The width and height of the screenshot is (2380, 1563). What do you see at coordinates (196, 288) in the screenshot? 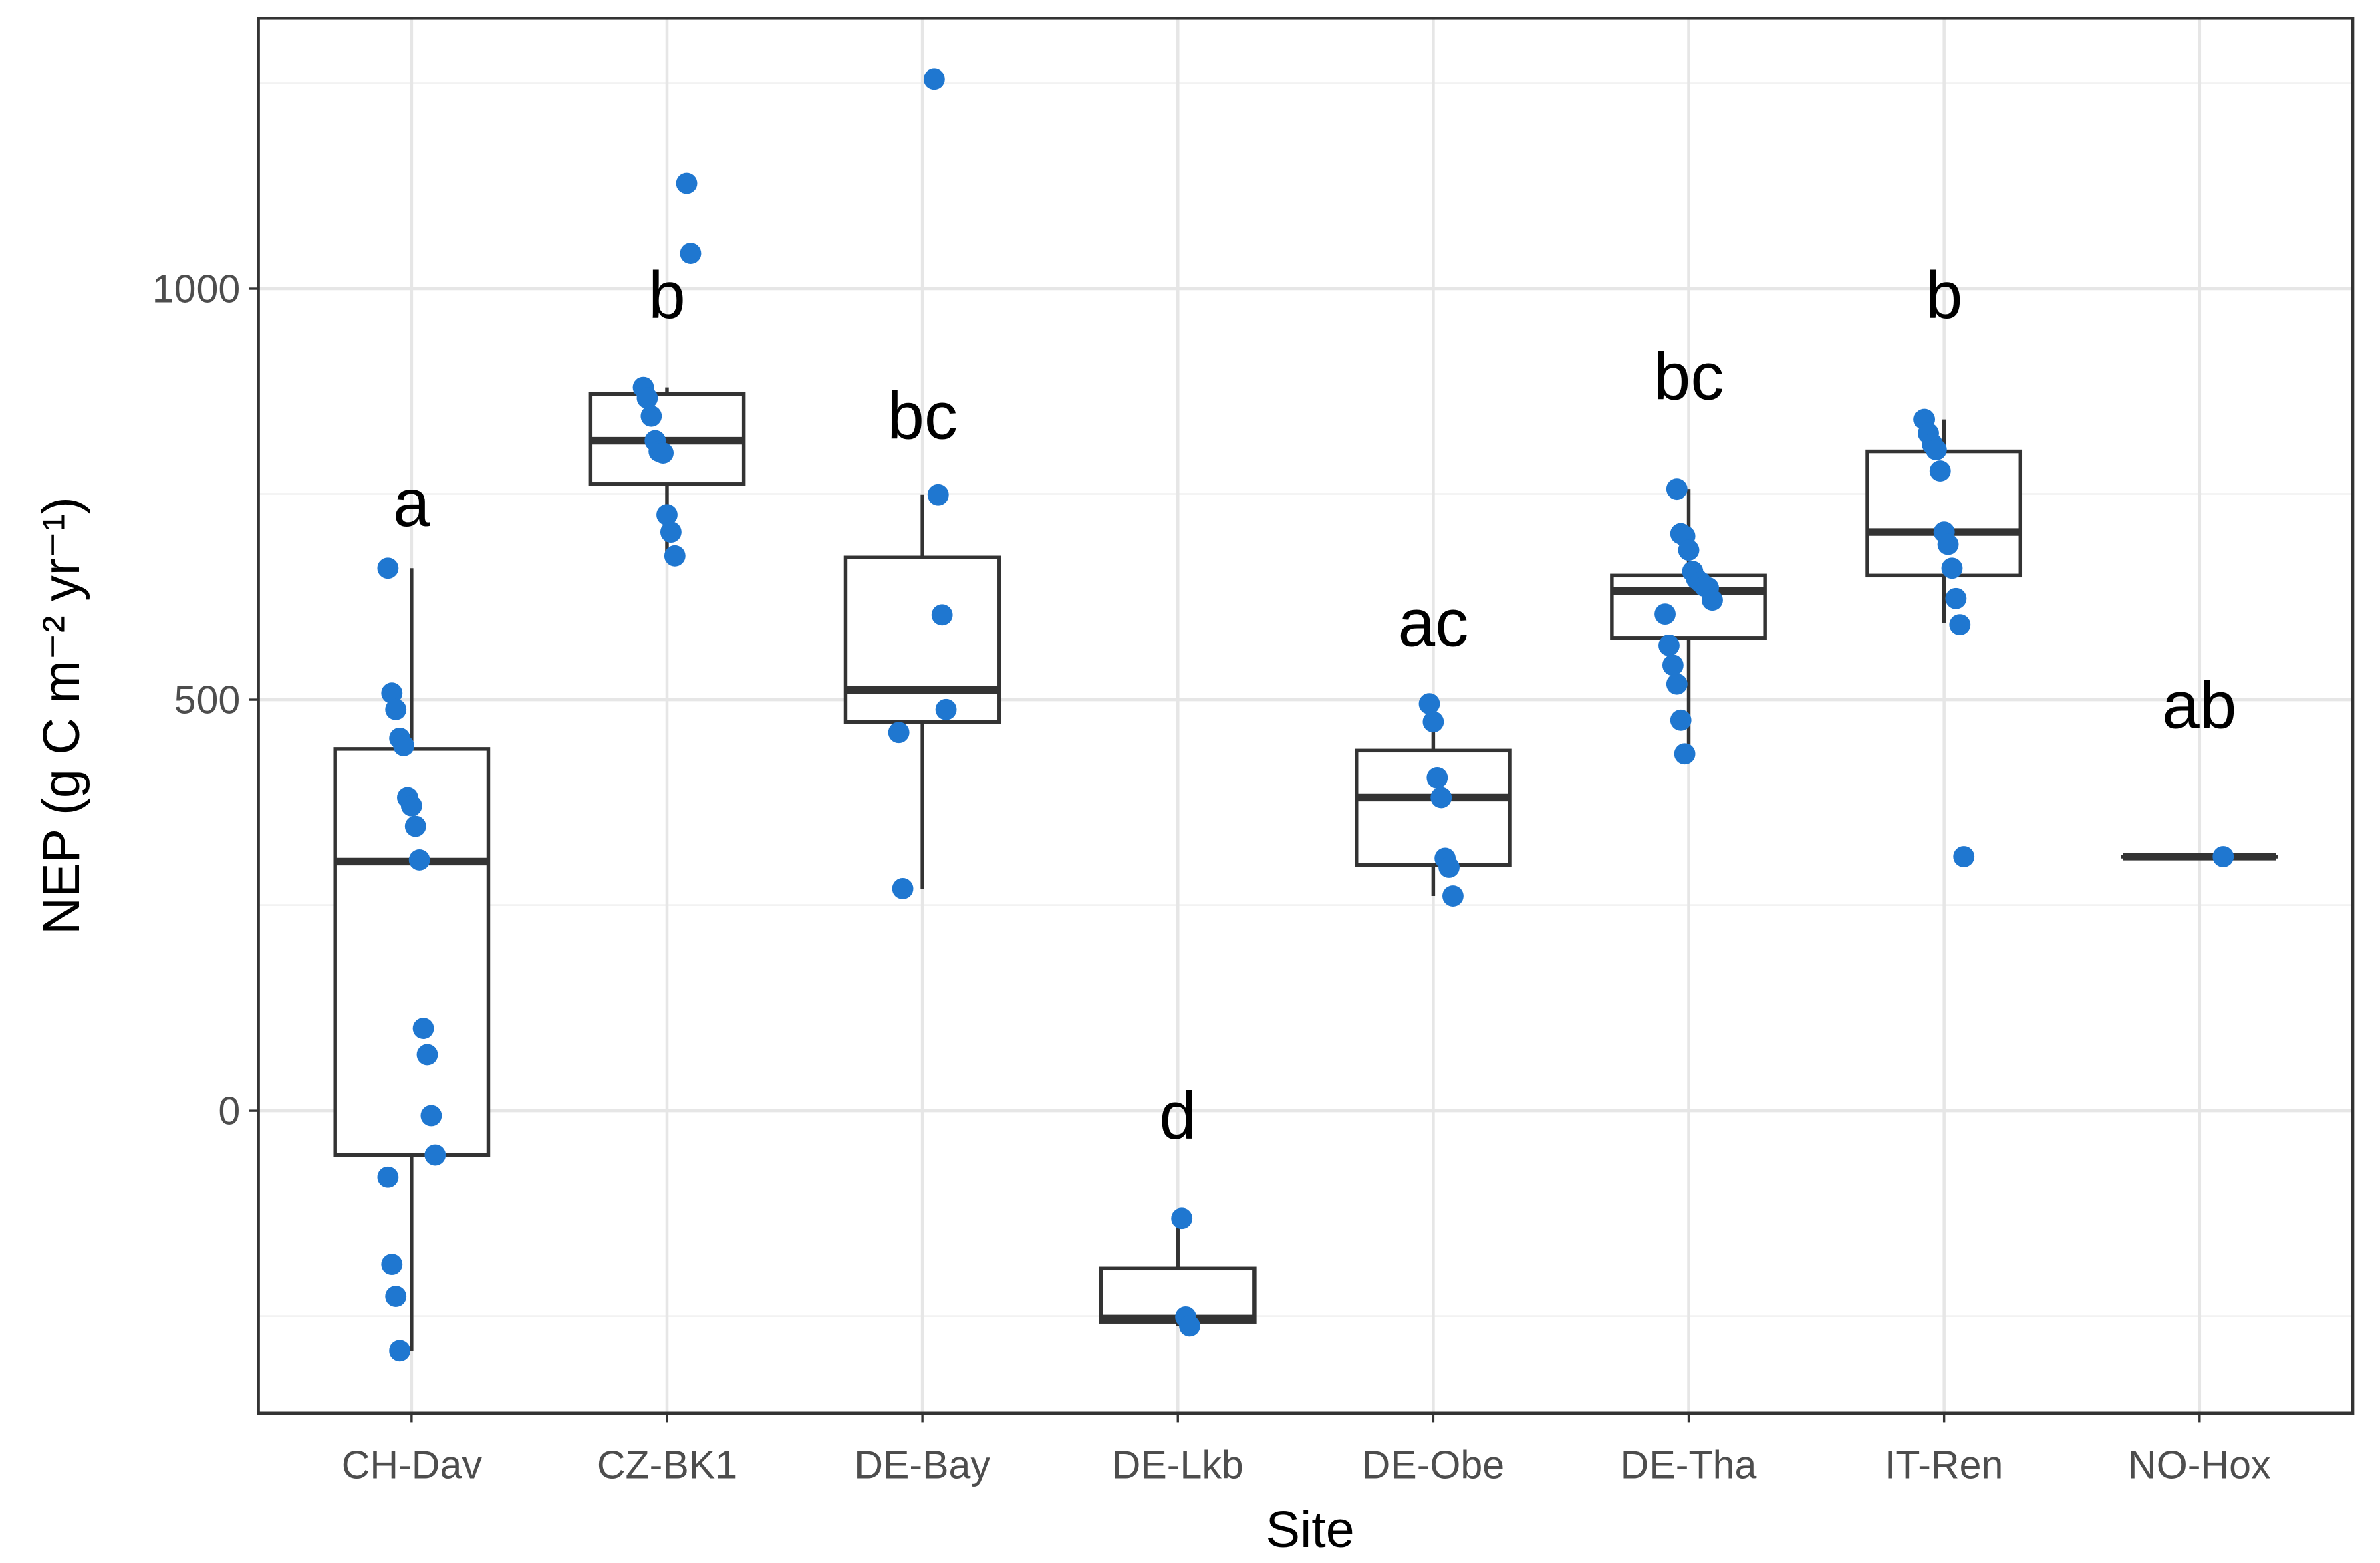
I see `y-tick-label: 1000` at bounding box center [196, 288].